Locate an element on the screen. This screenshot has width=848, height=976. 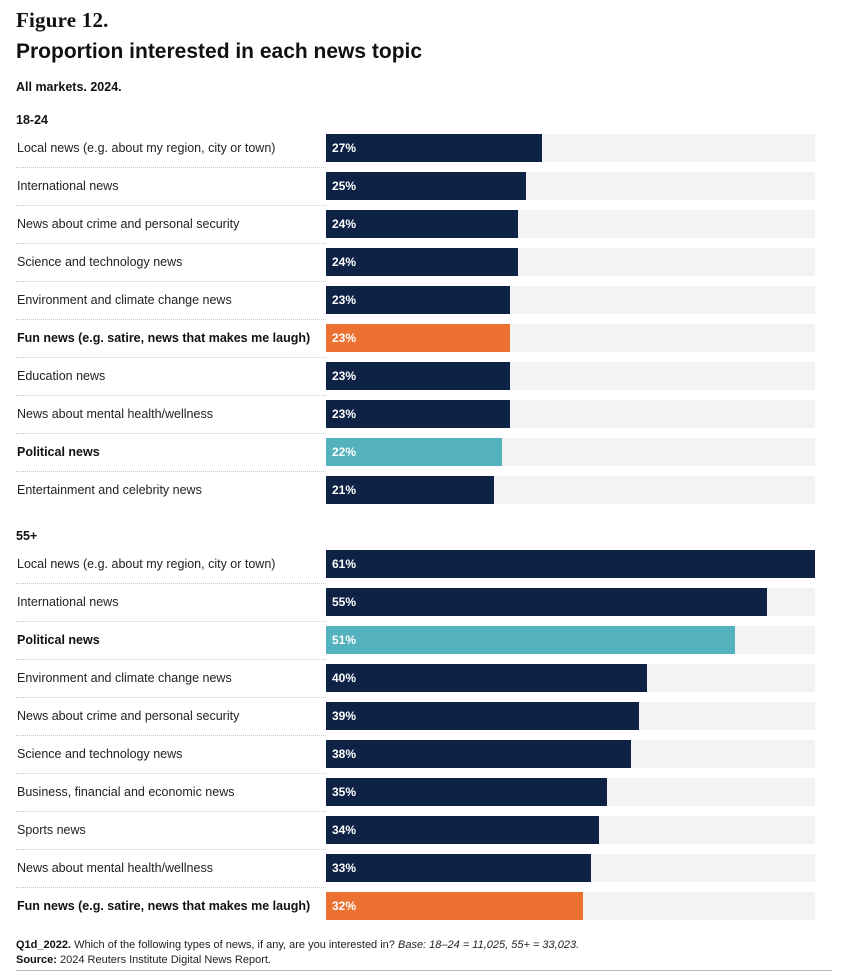
value-label: 25% is located at coordinates (344, 186).